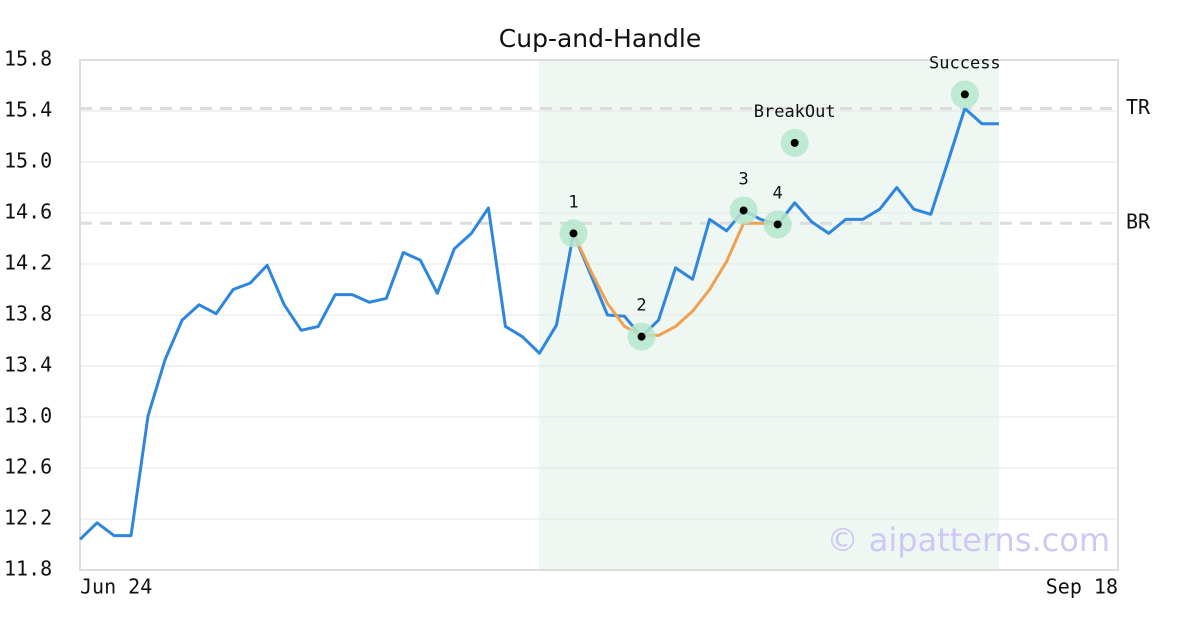  Describe the element at coordinates (1138, 107) in the screenshot. I see `reference-label: TR` at that location.